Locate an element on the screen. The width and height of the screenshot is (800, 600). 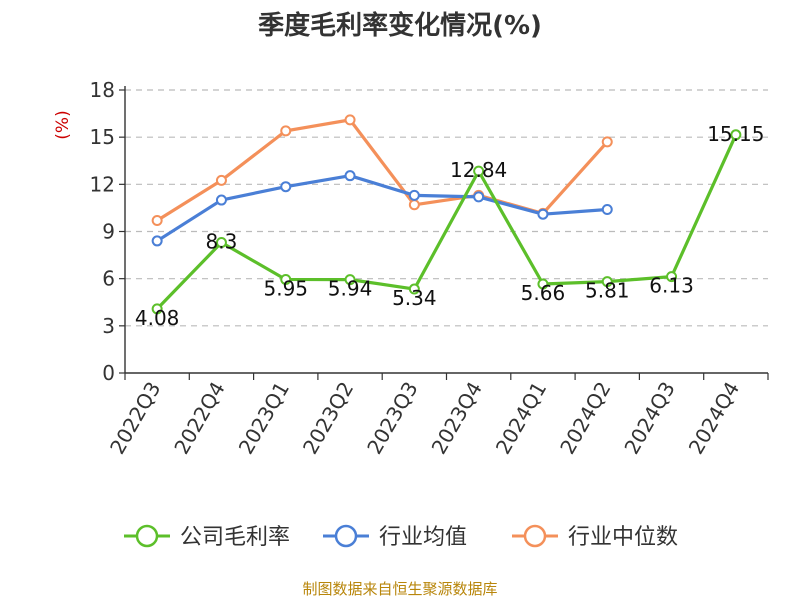
data-label-2023Q4: 12.84 is located at coordinates (478, 170).